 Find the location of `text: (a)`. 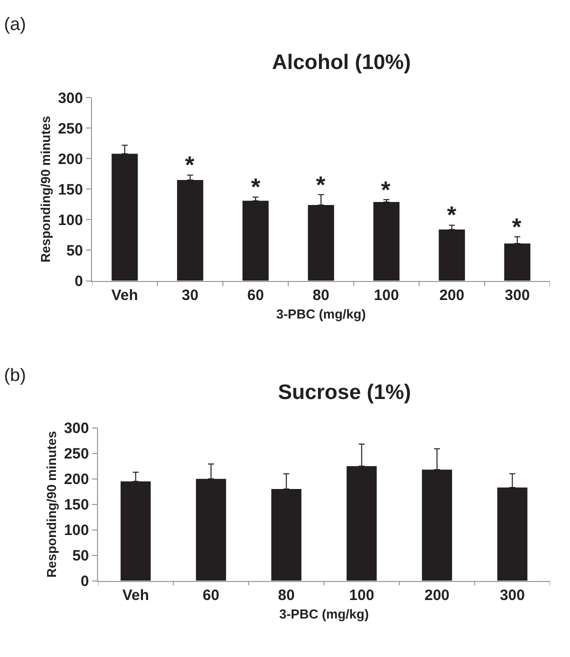

text: (a) is located at coordinates (15, 24).